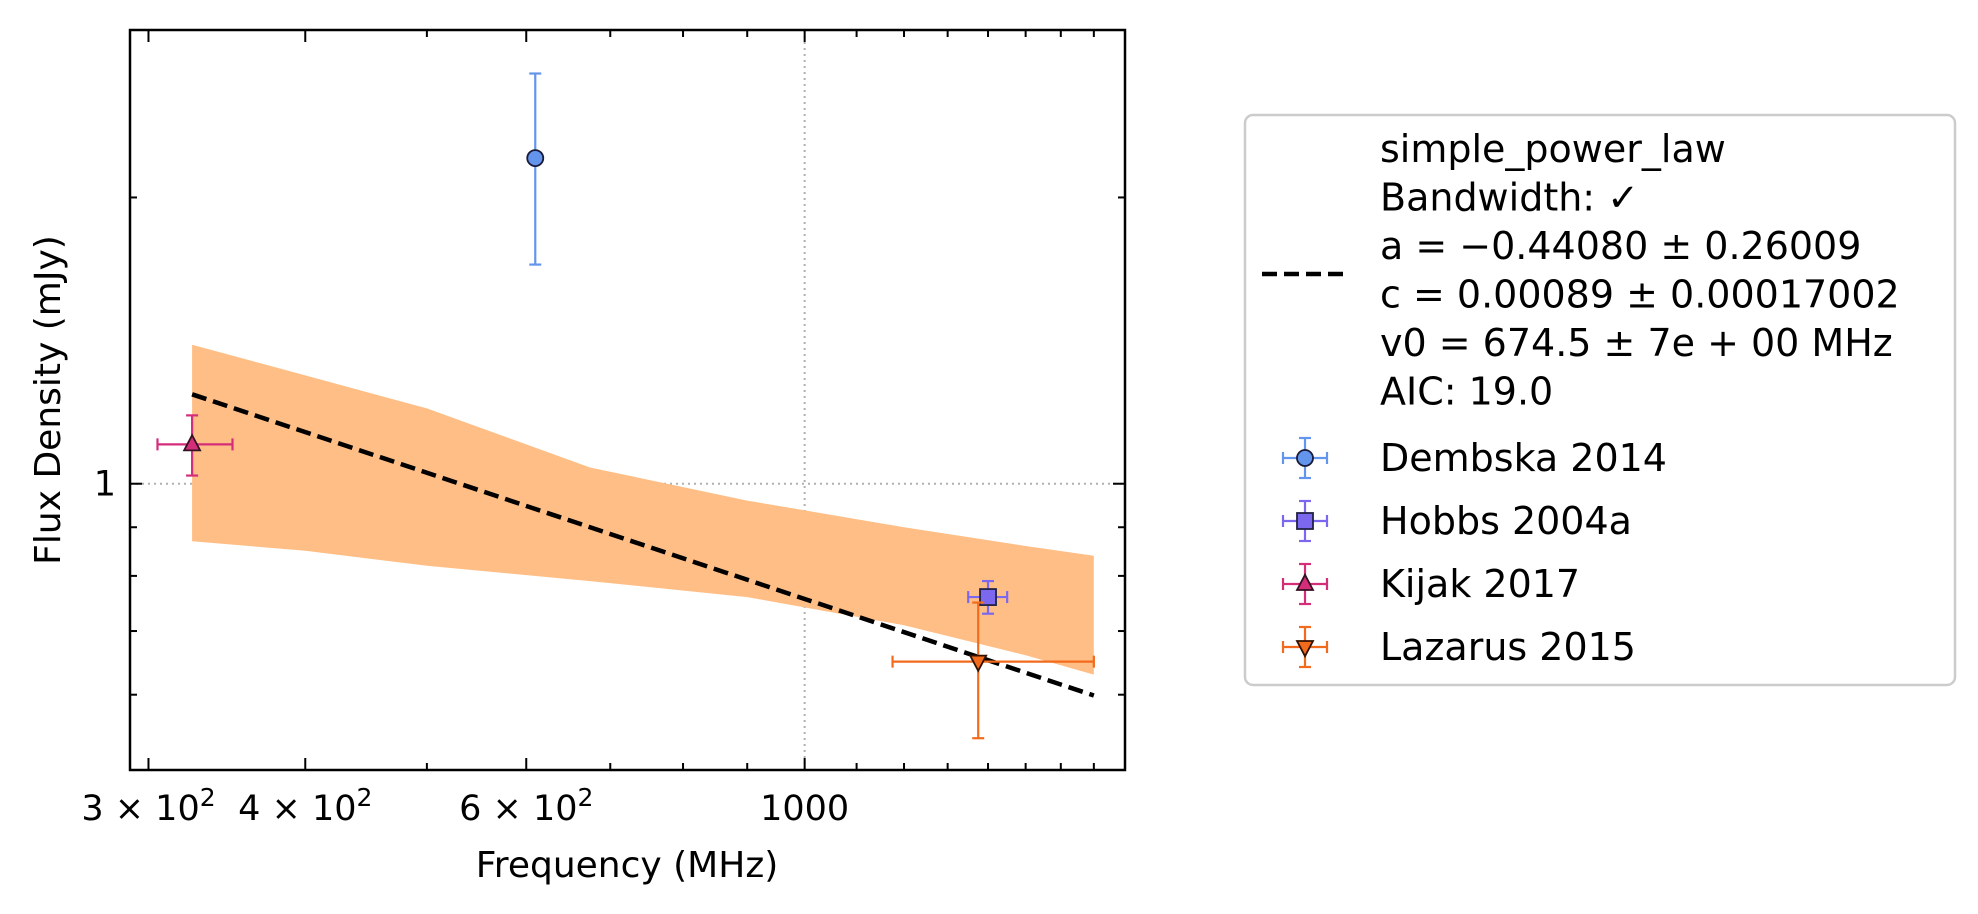 The height and width of the screenshot is (914, 1978). I want to click on x-axis-label: Frequency (MHz), so click(627, 865).